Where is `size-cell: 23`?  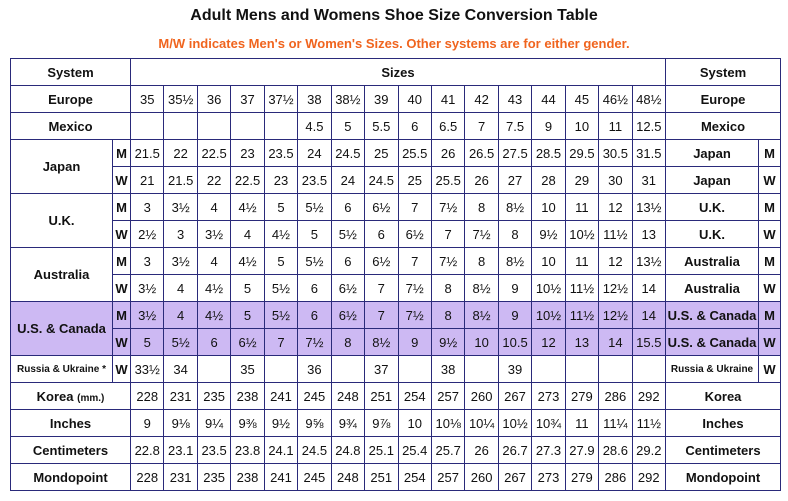 size-cell: 23 is located at coordinates (281, 180).